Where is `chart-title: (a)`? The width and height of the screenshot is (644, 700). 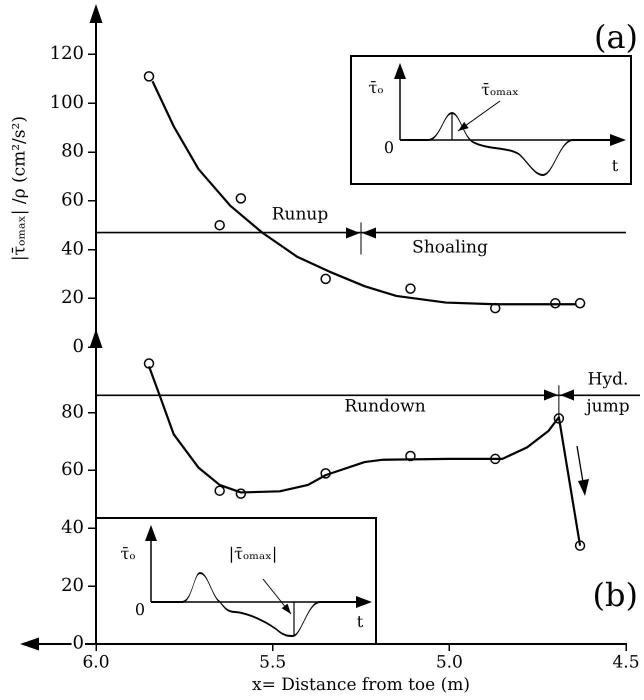
chart-title: (a) is located at coordinates (616, 37).